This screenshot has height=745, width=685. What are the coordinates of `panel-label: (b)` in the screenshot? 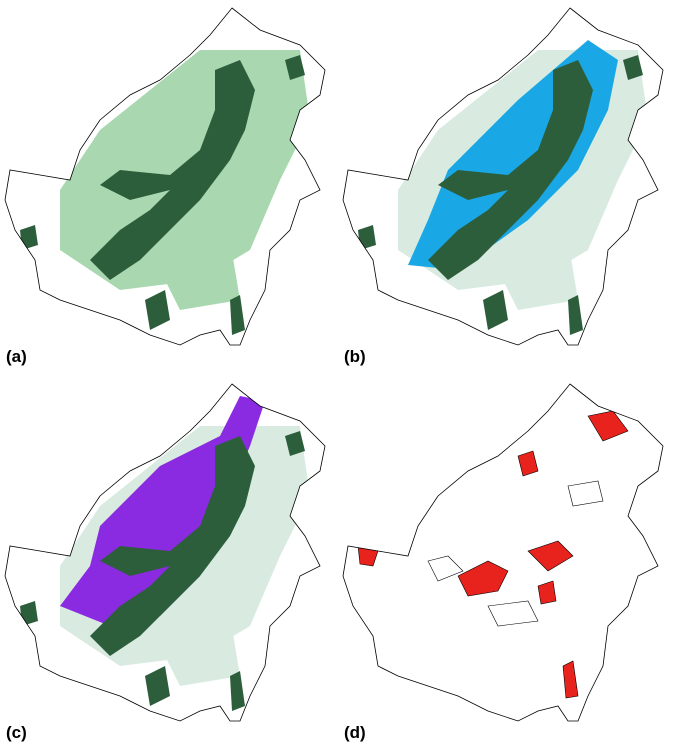 It's located at (355, 356).